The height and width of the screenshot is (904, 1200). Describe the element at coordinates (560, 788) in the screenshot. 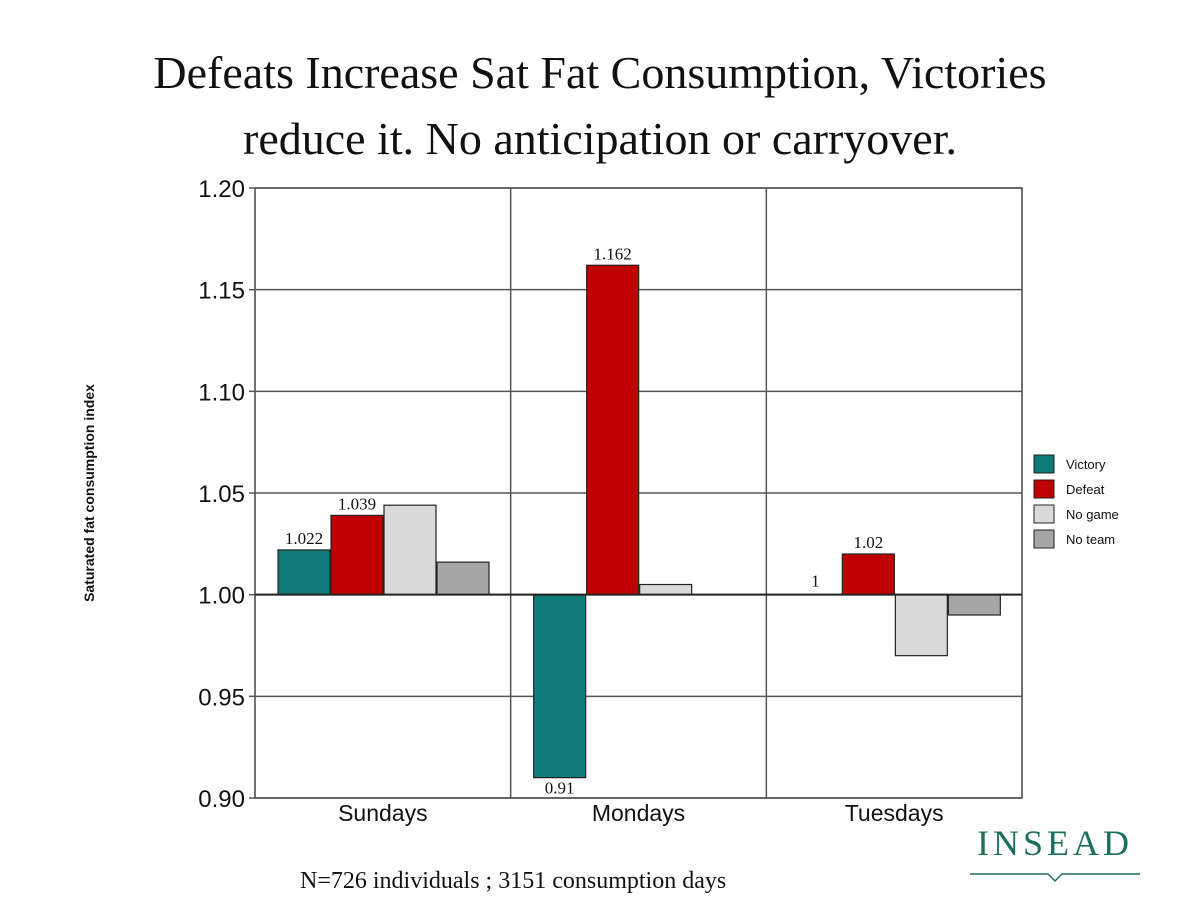

I see `data-label: 0.91` at that location.